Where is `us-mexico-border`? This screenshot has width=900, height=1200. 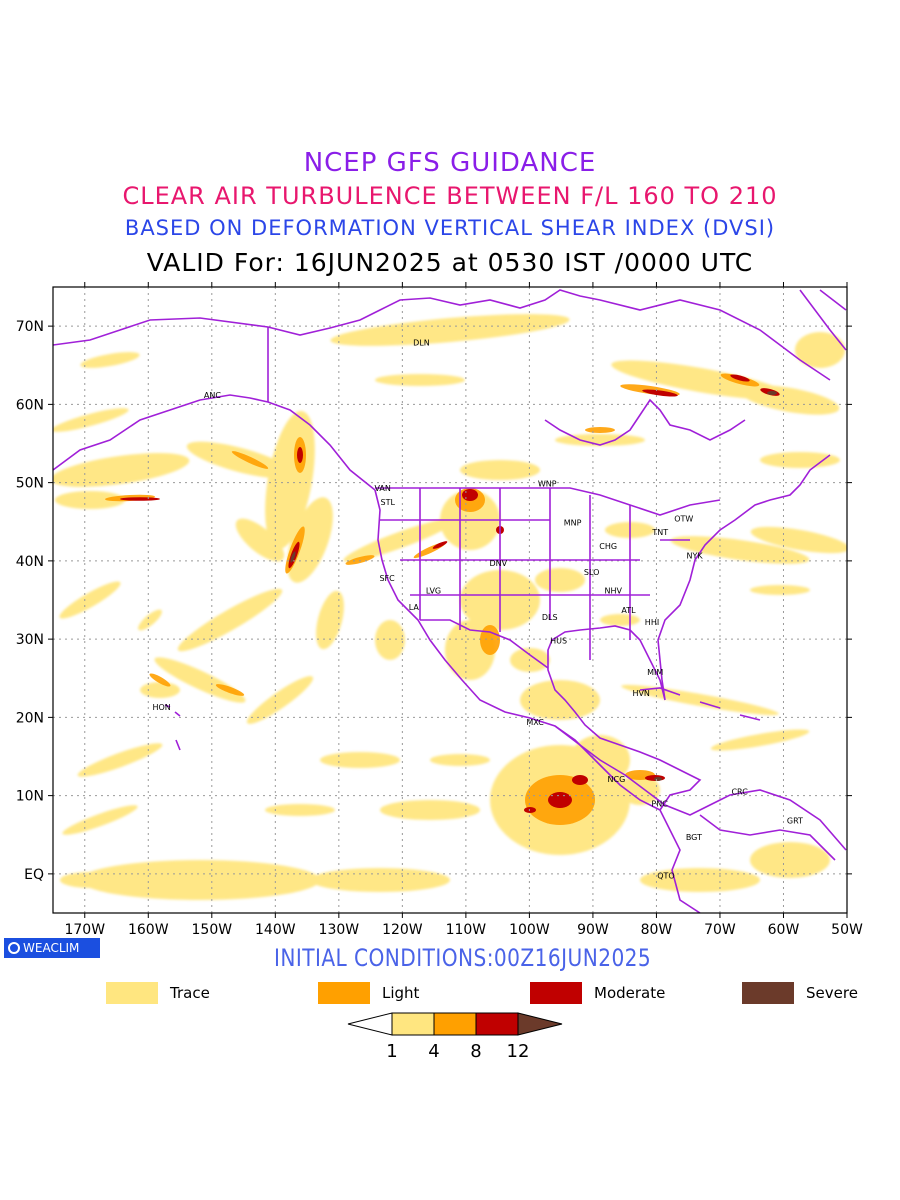
us-mexico-border is located at coordinates (484, 644).